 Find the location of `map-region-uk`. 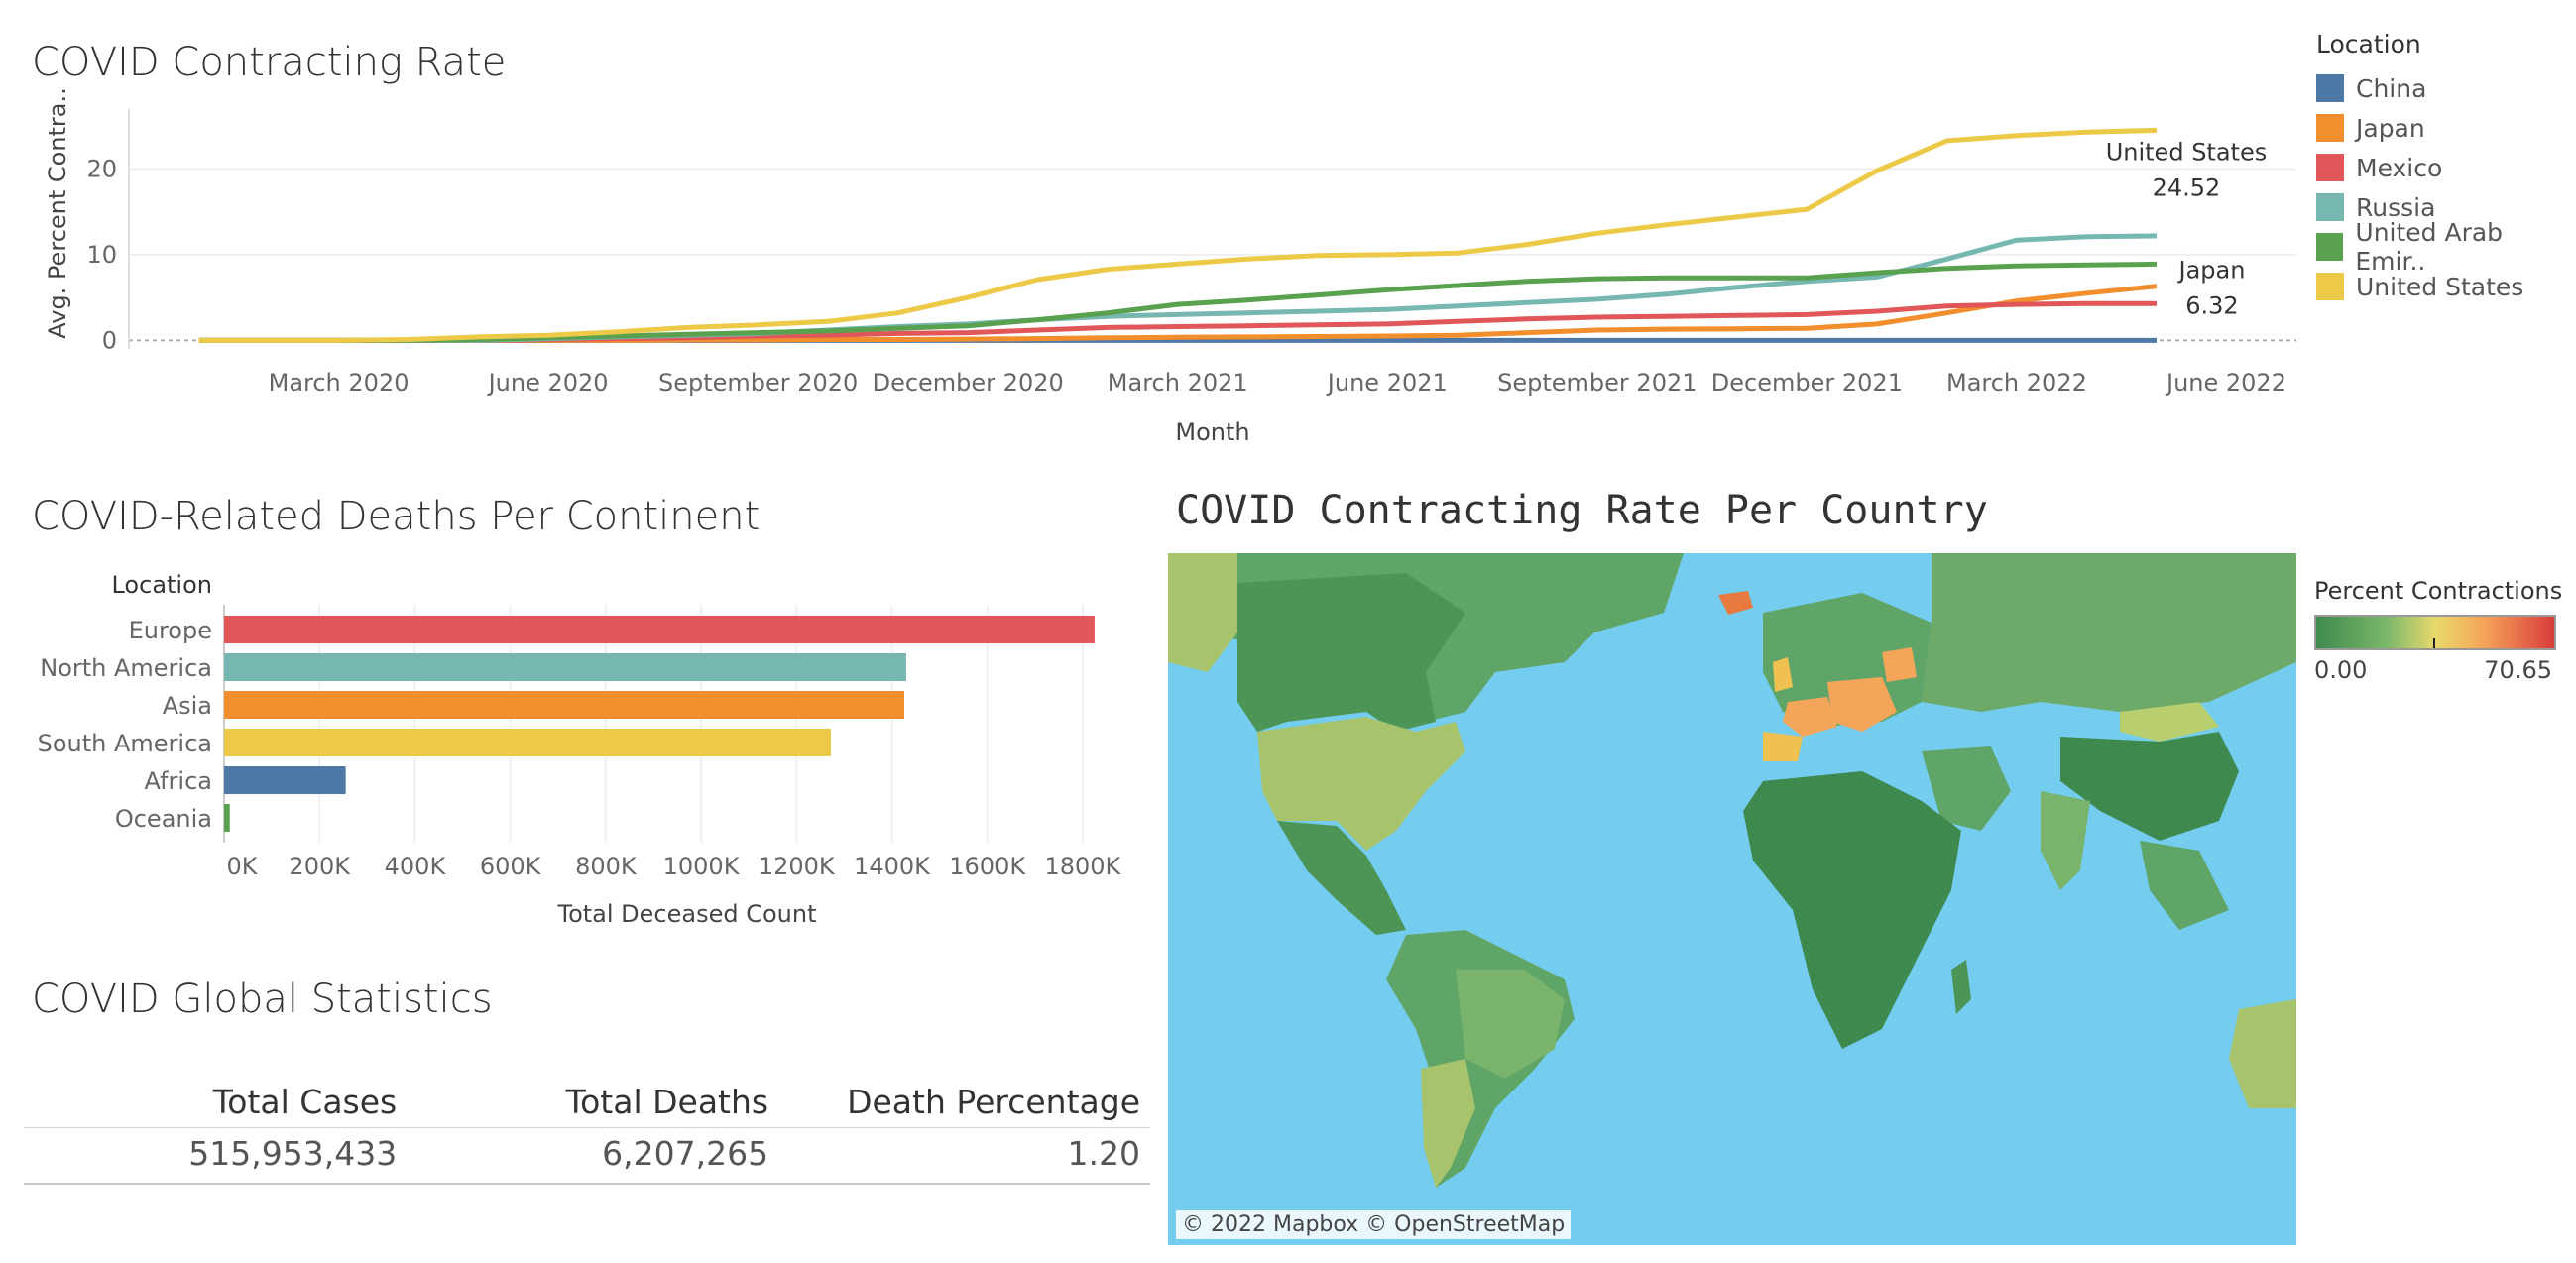

map-region-uk is located at coordinates (1783, 675).